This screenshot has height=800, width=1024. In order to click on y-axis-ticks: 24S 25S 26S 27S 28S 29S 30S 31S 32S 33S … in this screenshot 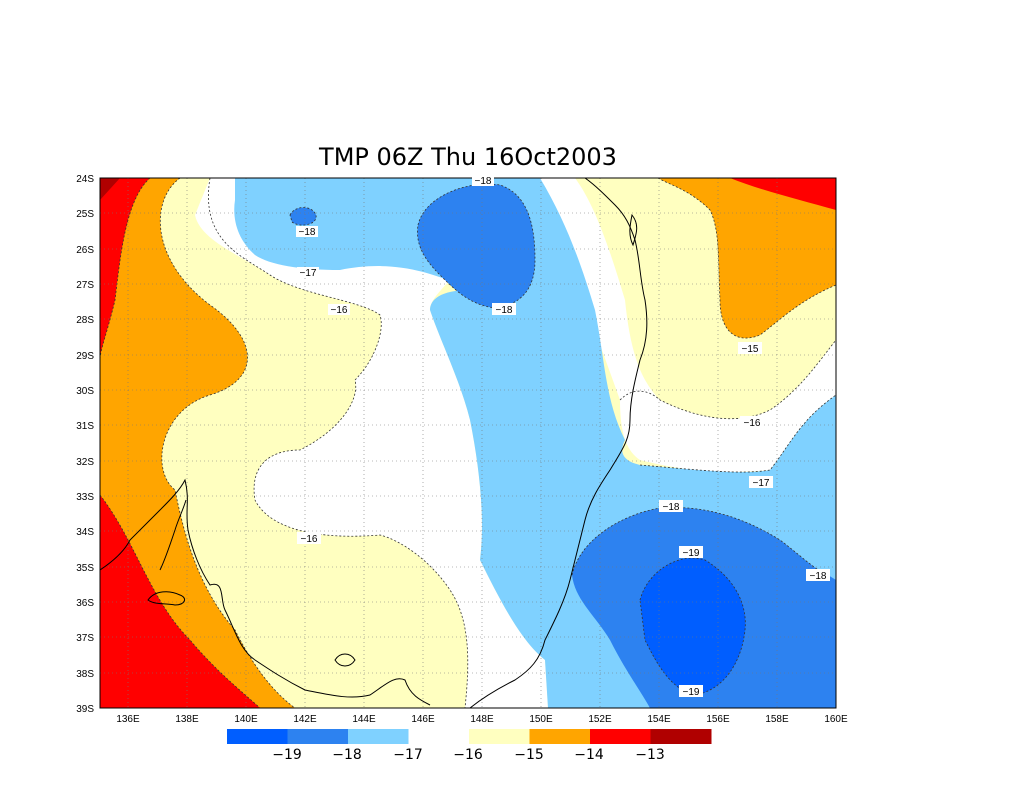, I will do `click(85, 444)`.